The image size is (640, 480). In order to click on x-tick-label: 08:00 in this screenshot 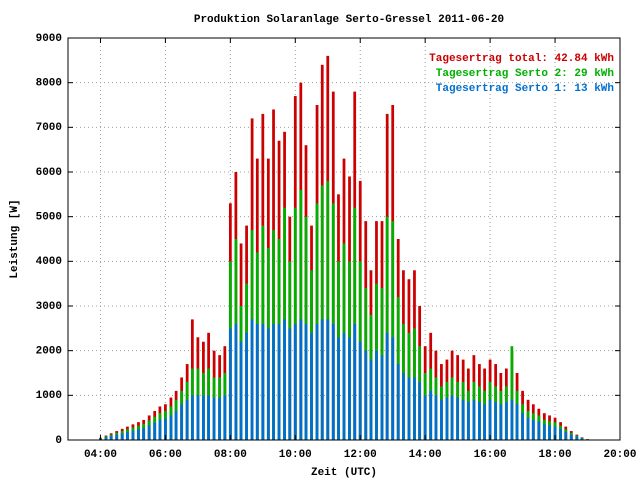, I will do `click(230, 455)`.